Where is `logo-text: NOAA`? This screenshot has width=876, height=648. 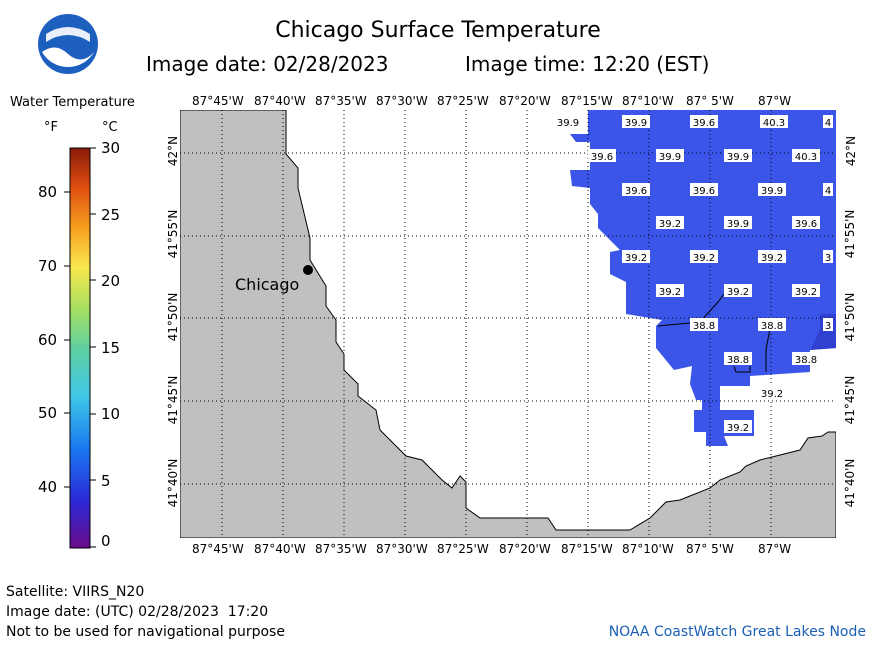 logo-text: NOAA is located at coordinates (68, 45).